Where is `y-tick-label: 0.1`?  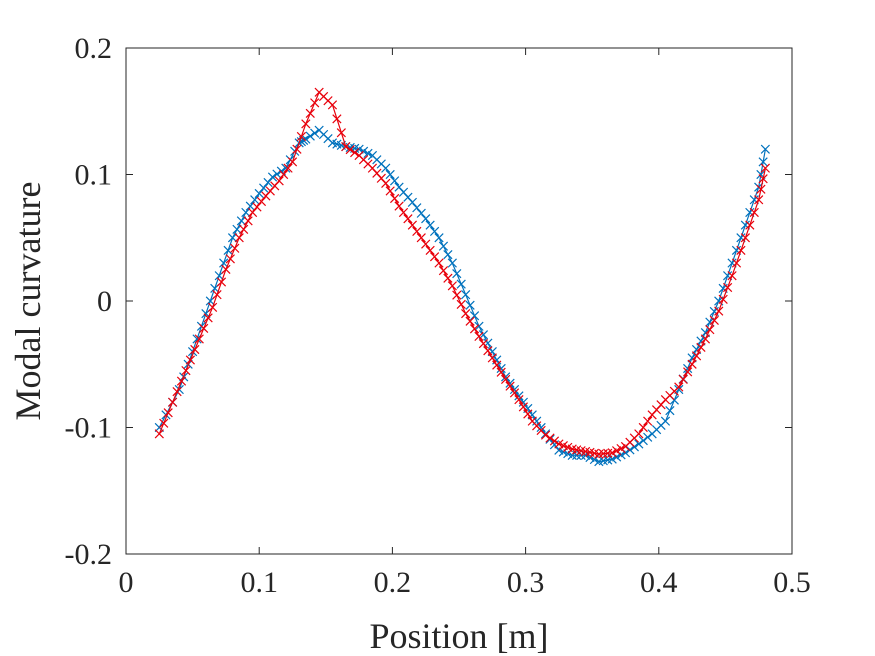 y-tick-label: 0.1 is located at coordinates (94, 175).